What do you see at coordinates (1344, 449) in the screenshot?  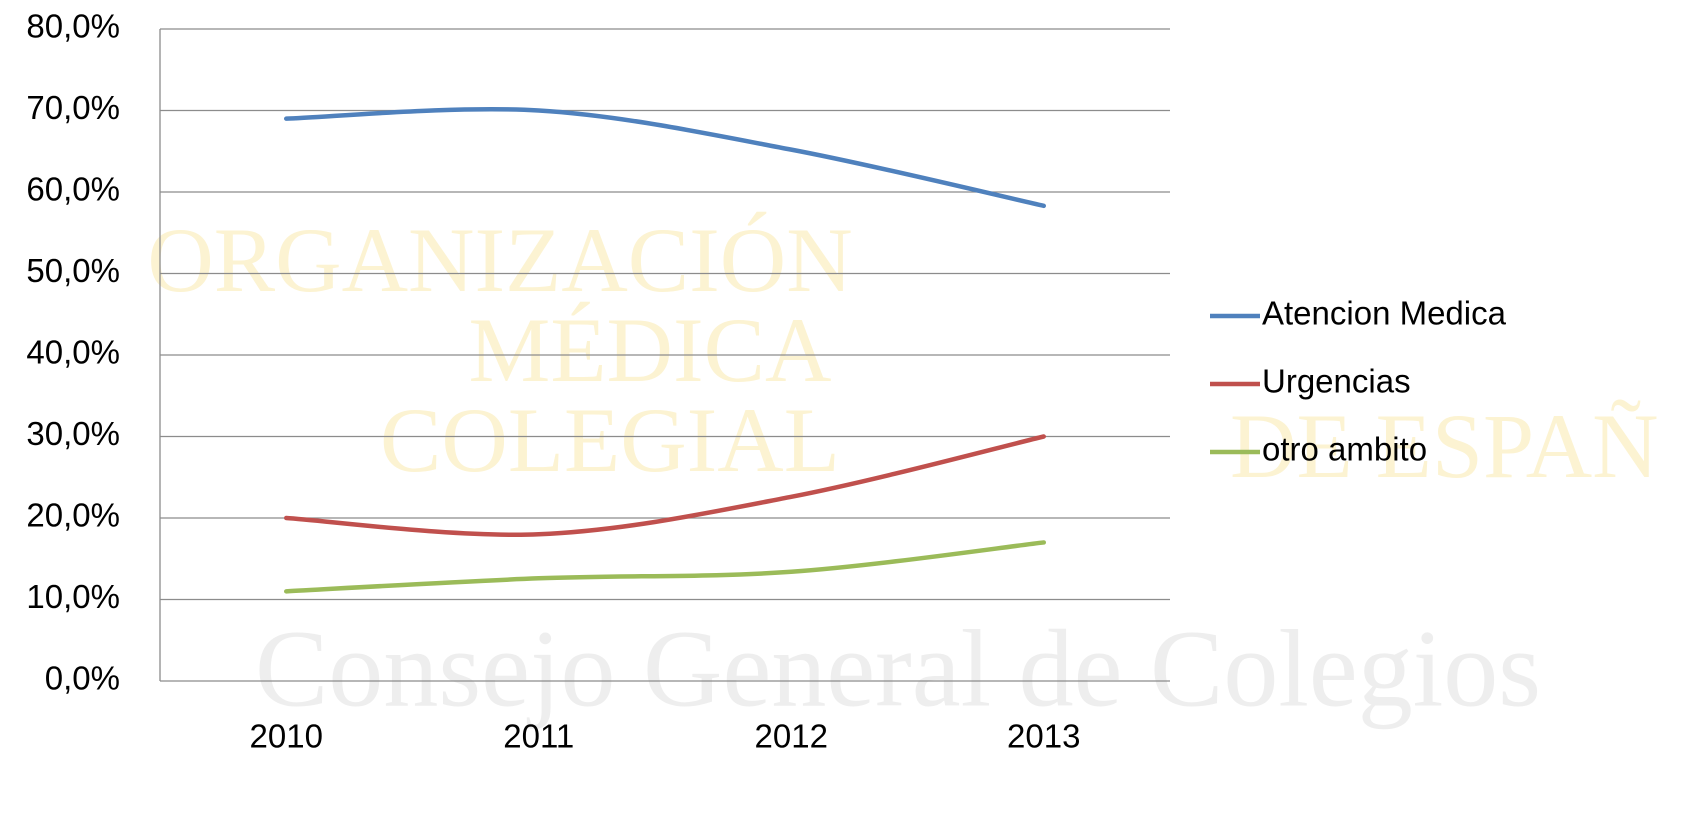 I see `legend-label: otro ambito` at bounding box center [1344, 449].